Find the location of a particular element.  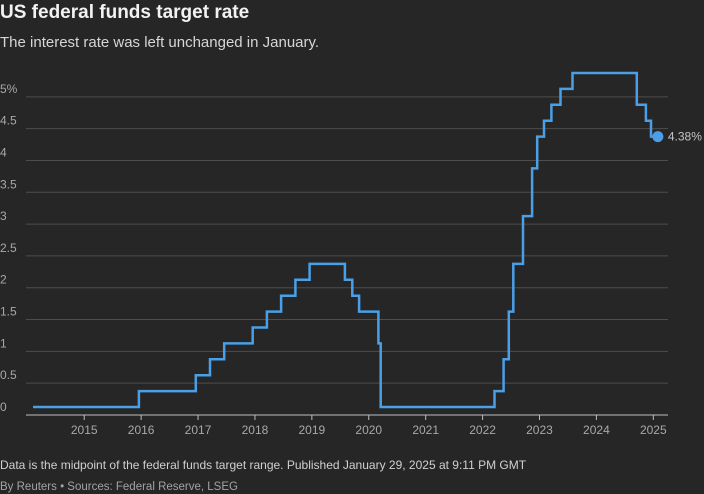

y-tick-label: 4 is located at coordinates (3, 152).